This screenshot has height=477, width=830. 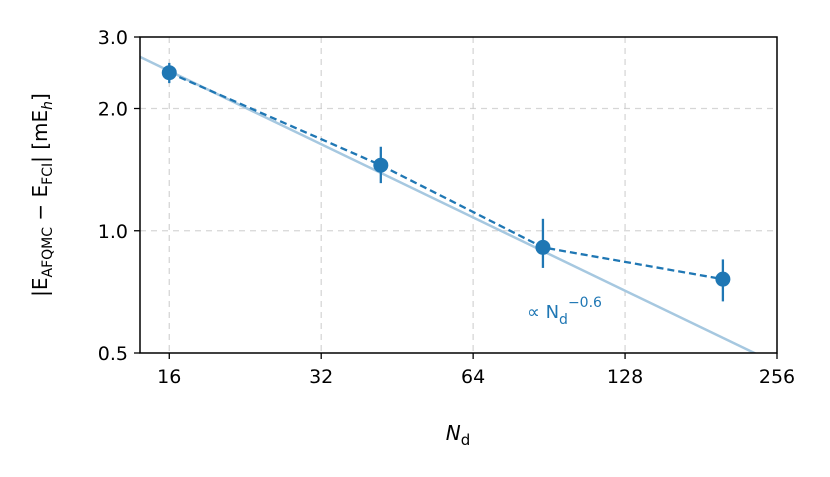 What do you see at coordinates (563, 320) in the screenshot?
I see `annotation-sub: d` at bounding box center [563, 320].